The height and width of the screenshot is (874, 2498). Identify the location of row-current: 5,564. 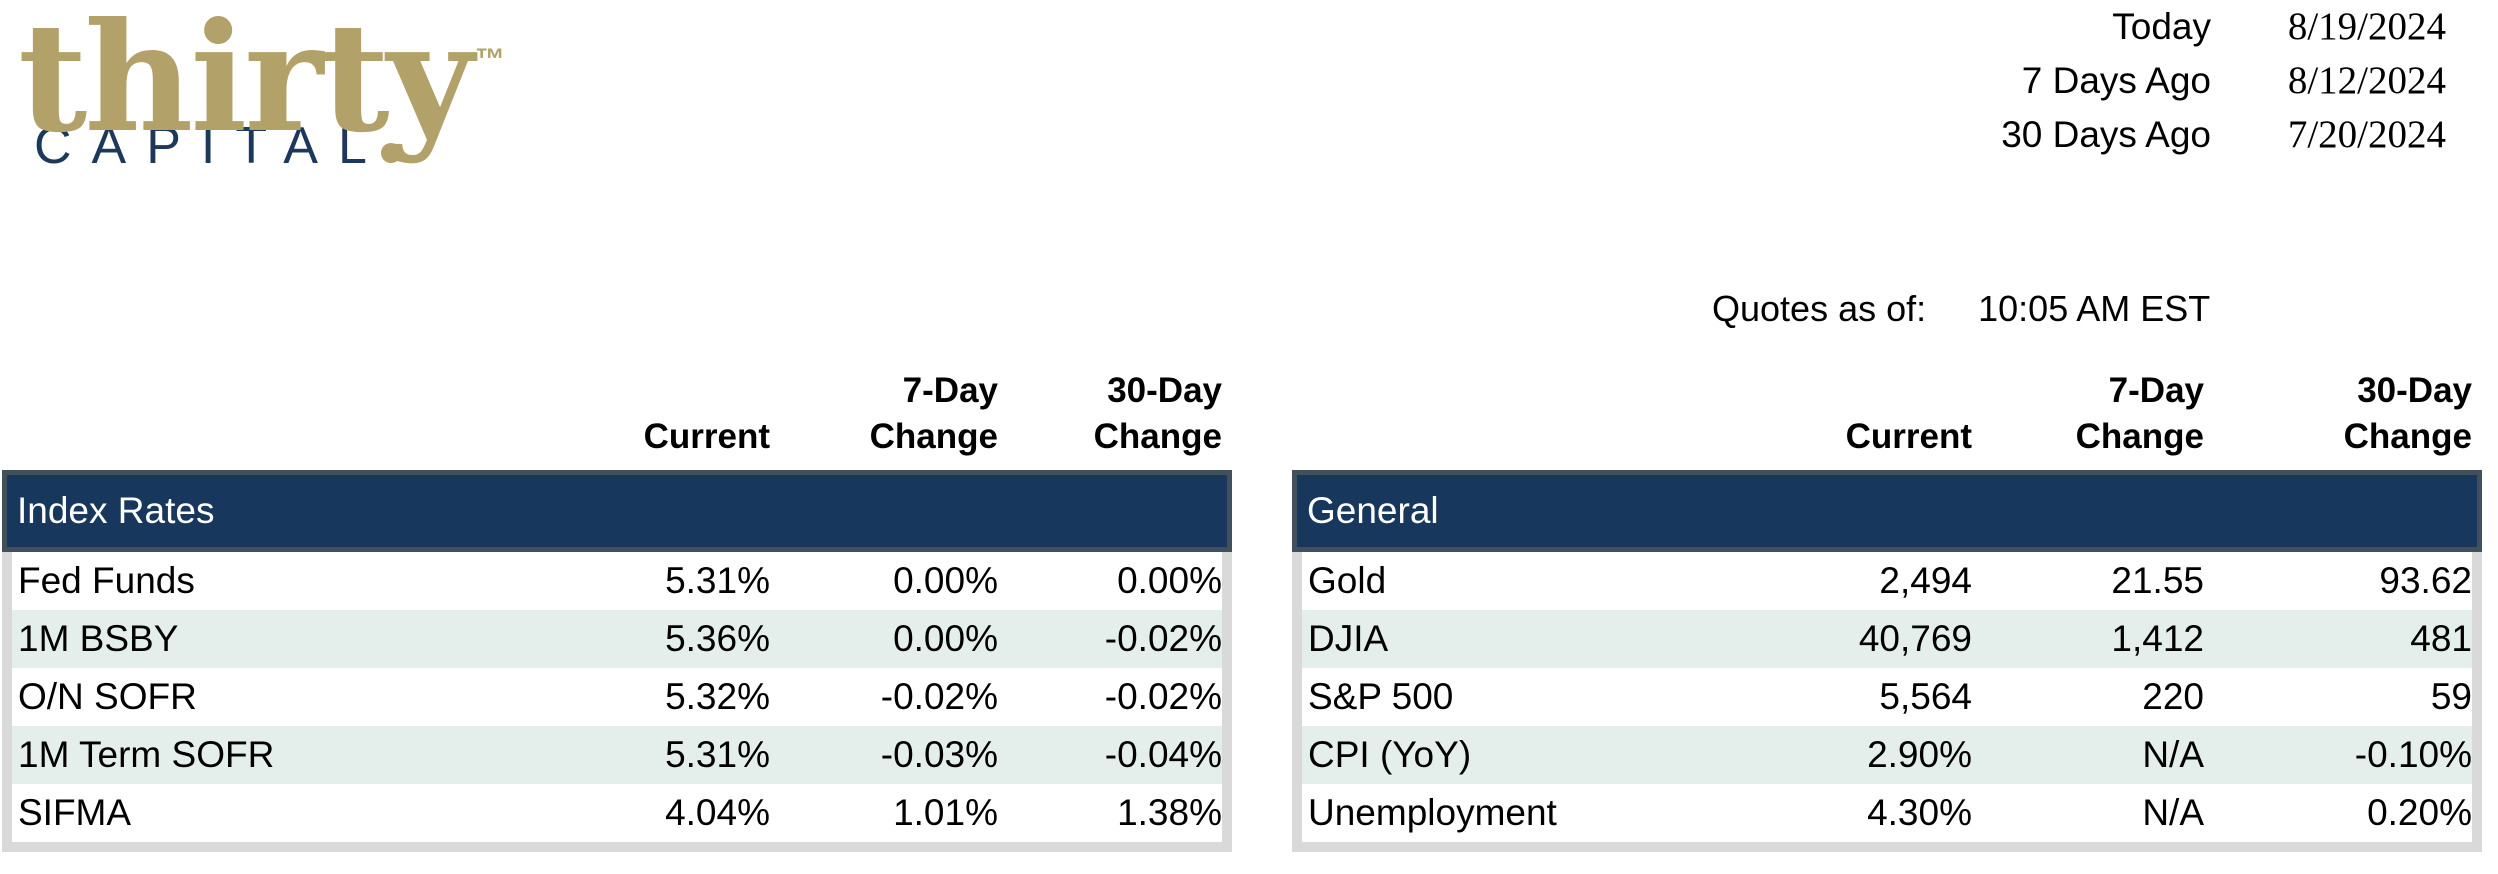
(1925, 696).